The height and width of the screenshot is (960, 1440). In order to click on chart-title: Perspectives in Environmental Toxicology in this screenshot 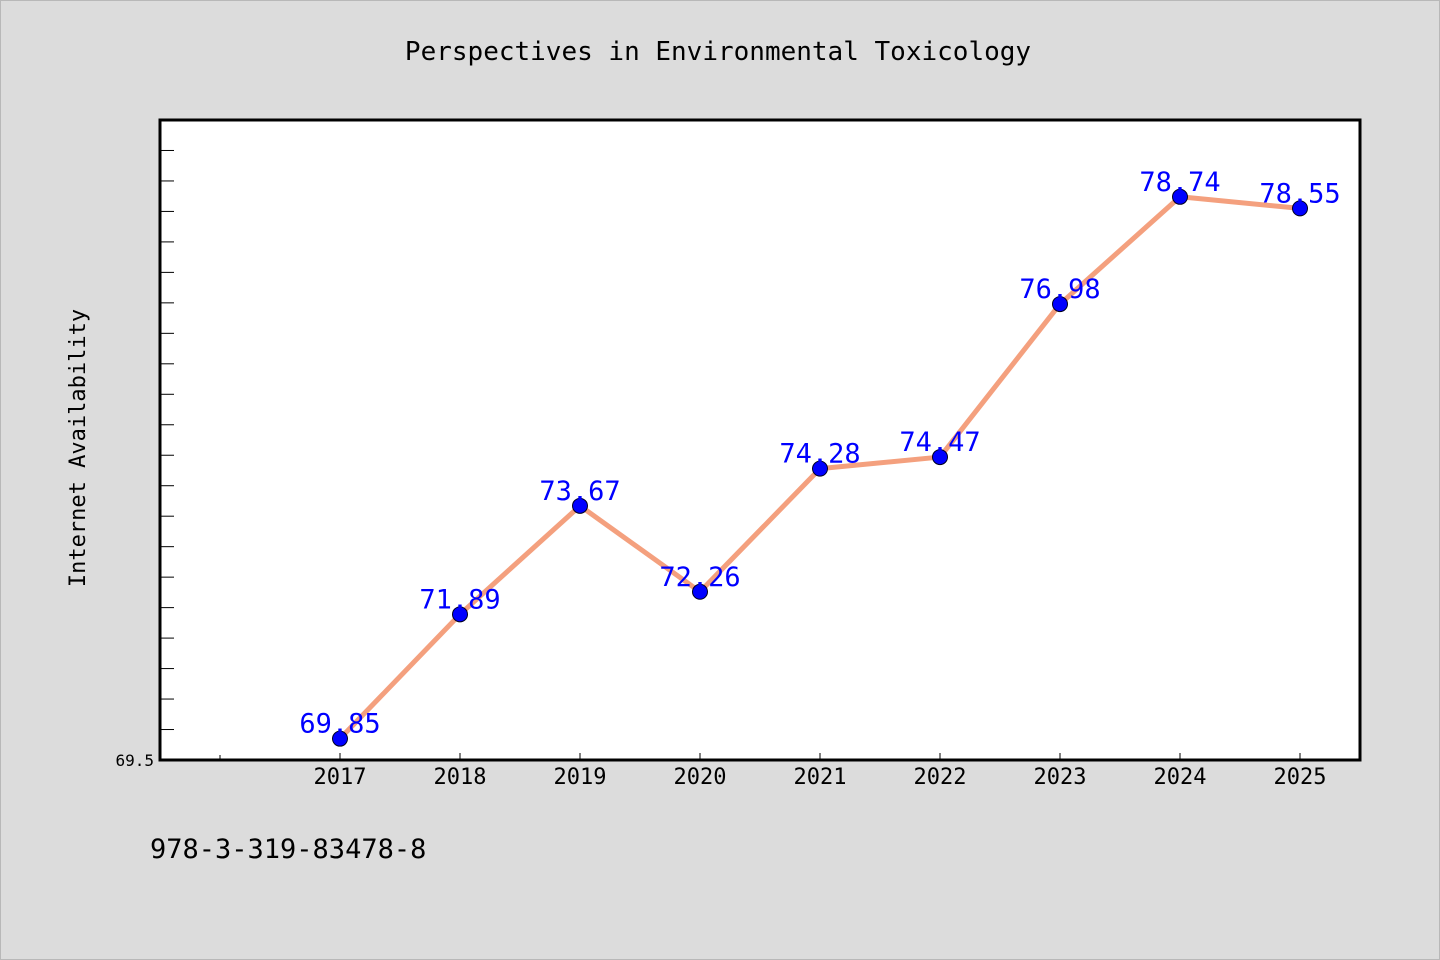, I will do `click(718, 52)`.